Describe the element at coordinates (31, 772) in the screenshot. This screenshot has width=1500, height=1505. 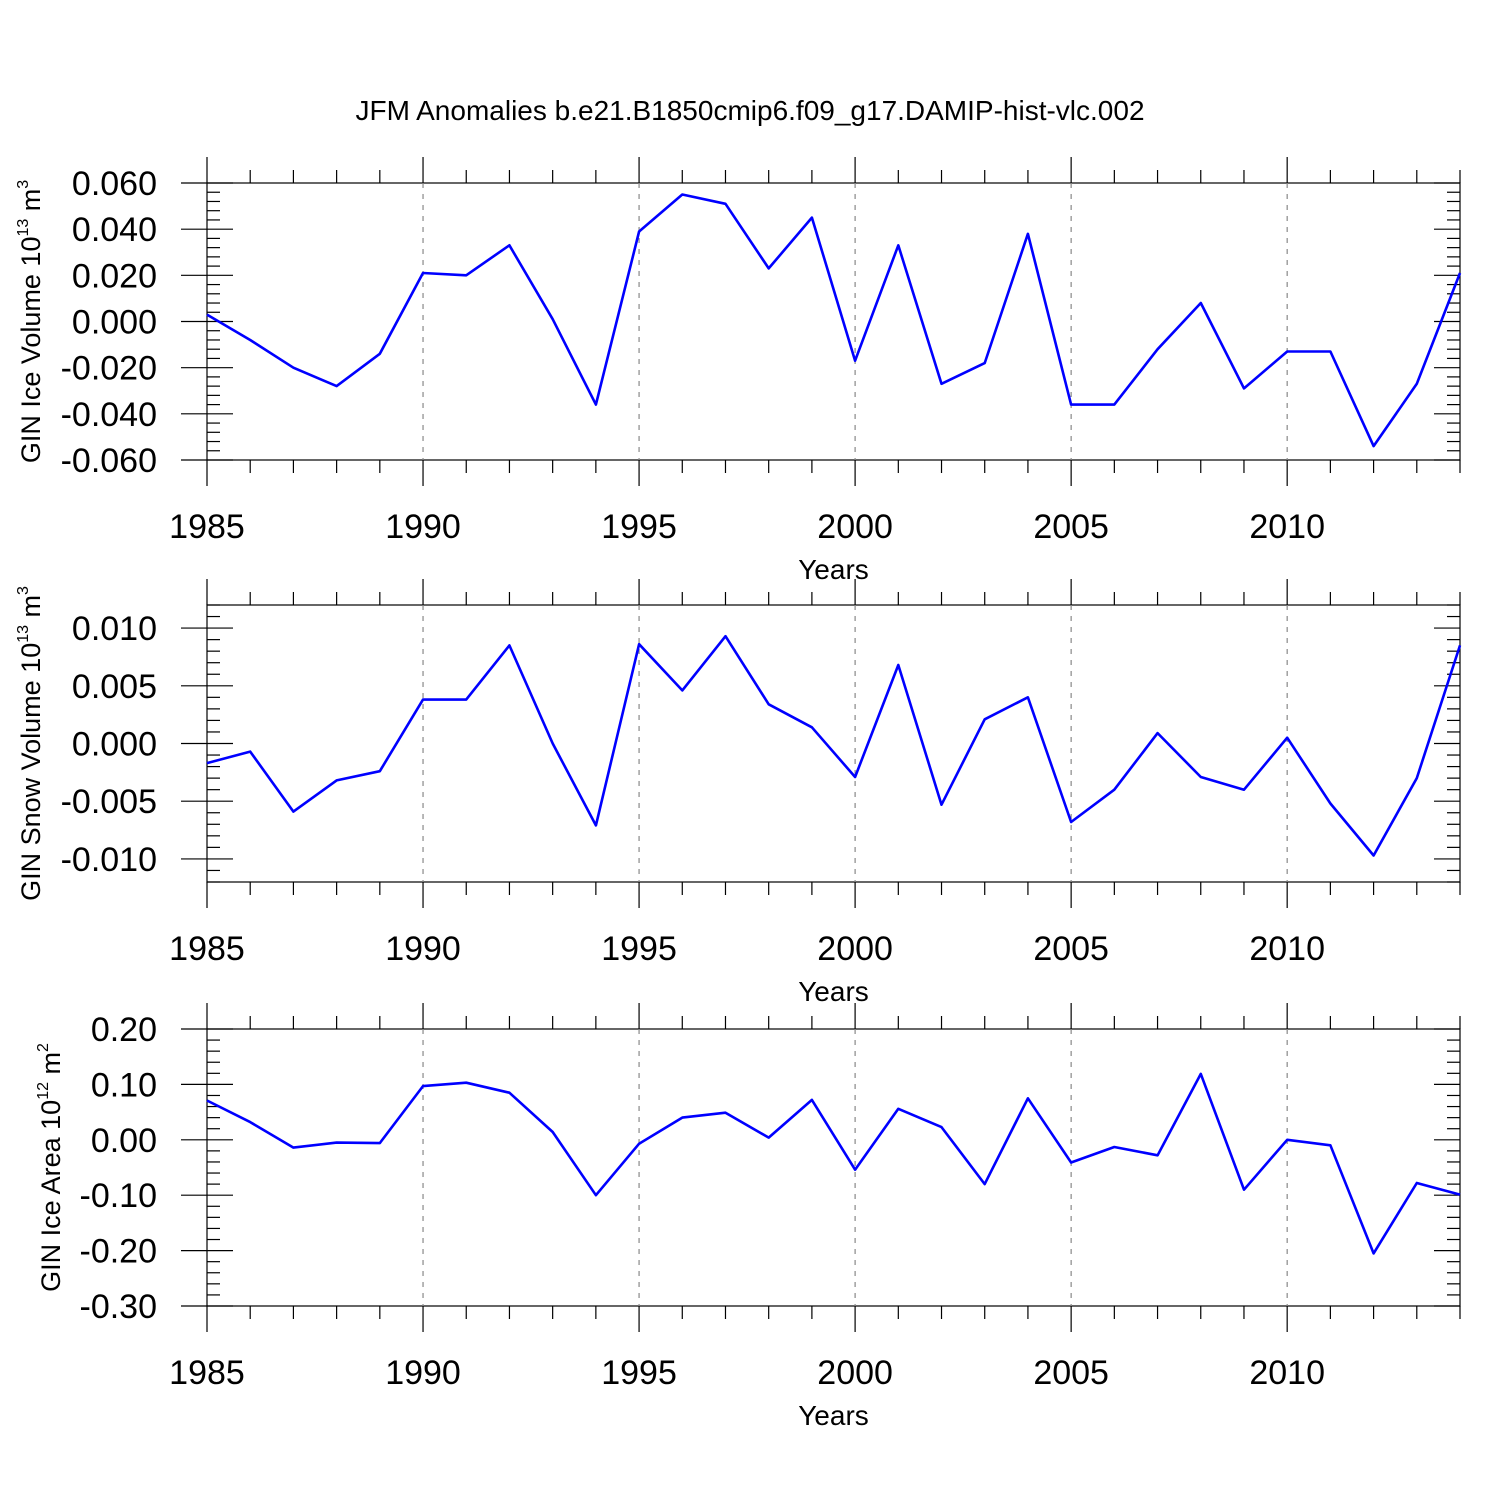
I see `y-axis-label-text: GIN Snow Volume 10` at that location.